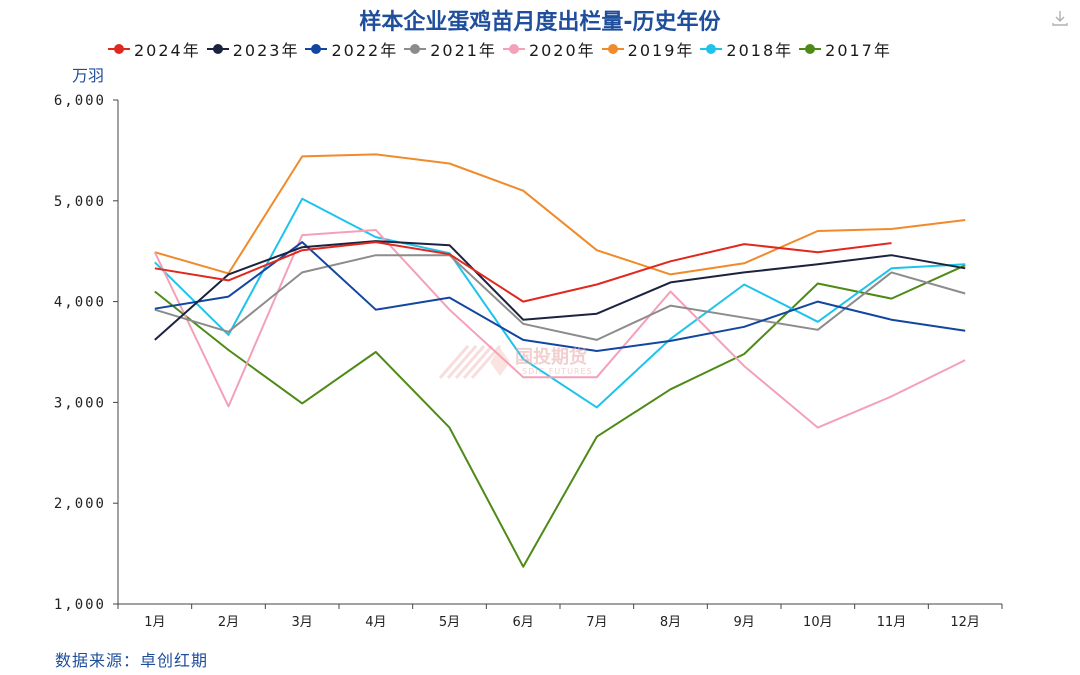 This screenshot has width=1080, height=675. What do you see at coordinates (375, 622) in the screenshot?
I see `x-tick-label: 4月` at bounding box center [375, 622].